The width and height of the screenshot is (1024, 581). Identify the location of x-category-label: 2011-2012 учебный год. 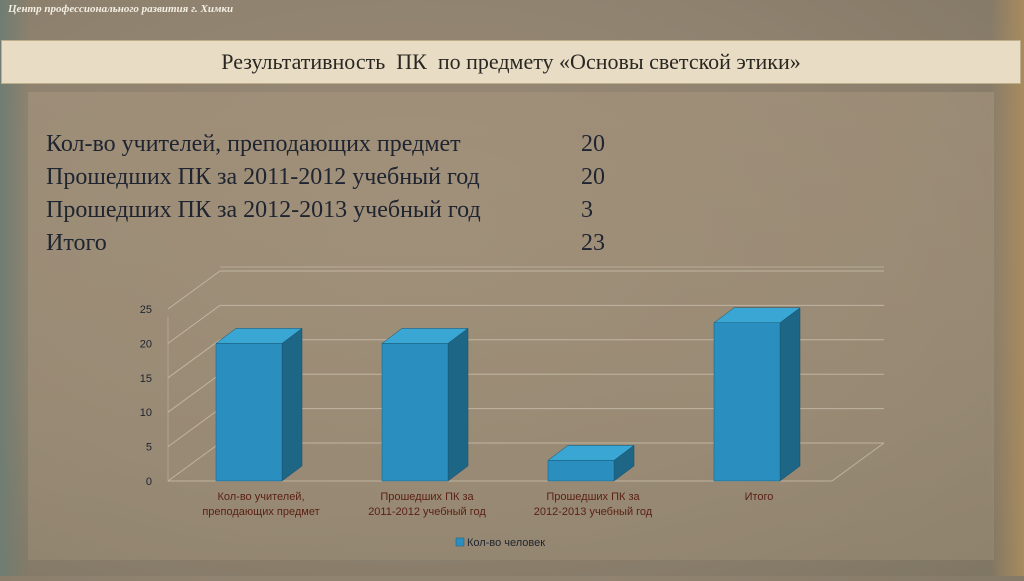
(427, 512).